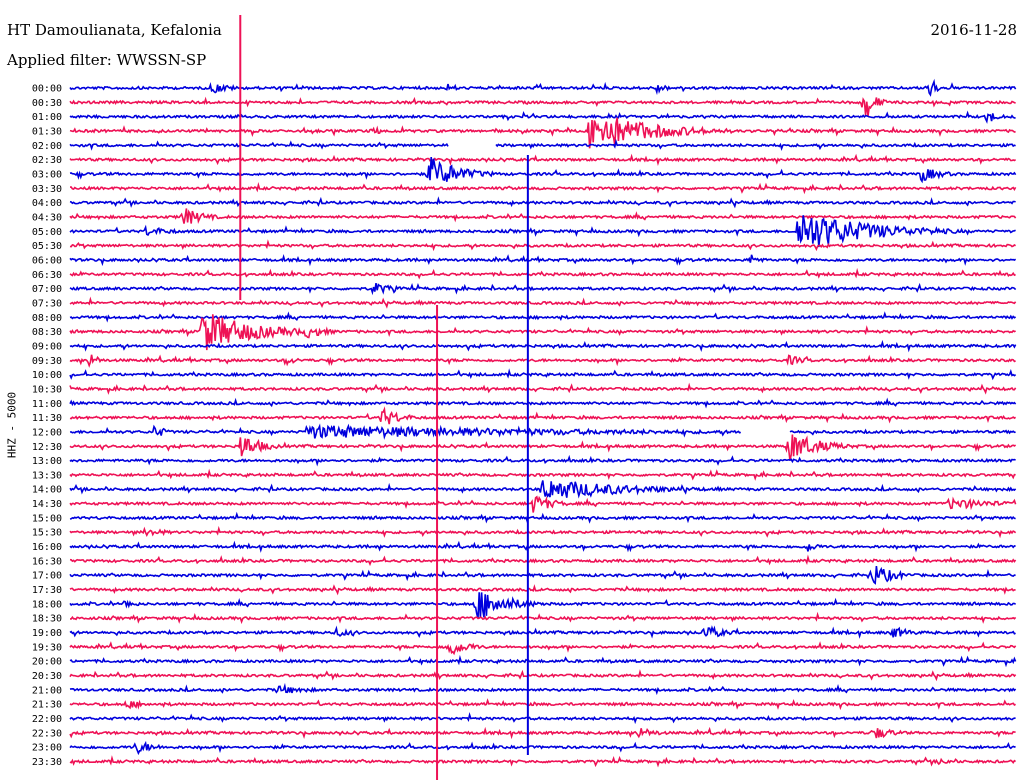 The height and width of the screenshot is (780, 1024). Describe the element at coordinates (47, 246) in the screenshot. I see `row-time-label: 05:30` at that location.